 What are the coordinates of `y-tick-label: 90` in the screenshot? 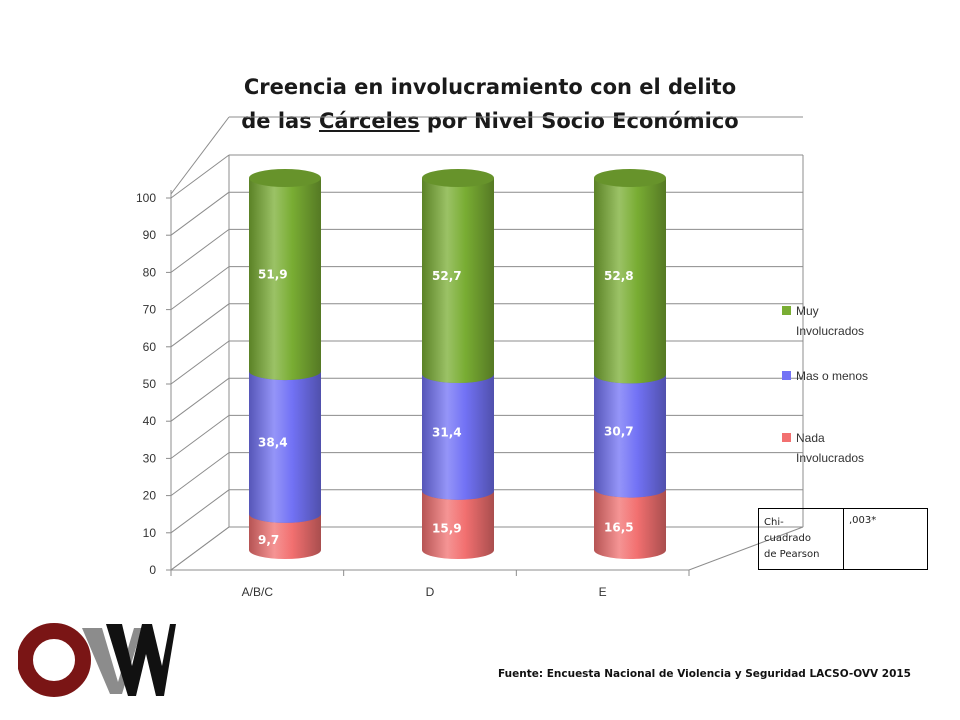 It's located at (150, 235).